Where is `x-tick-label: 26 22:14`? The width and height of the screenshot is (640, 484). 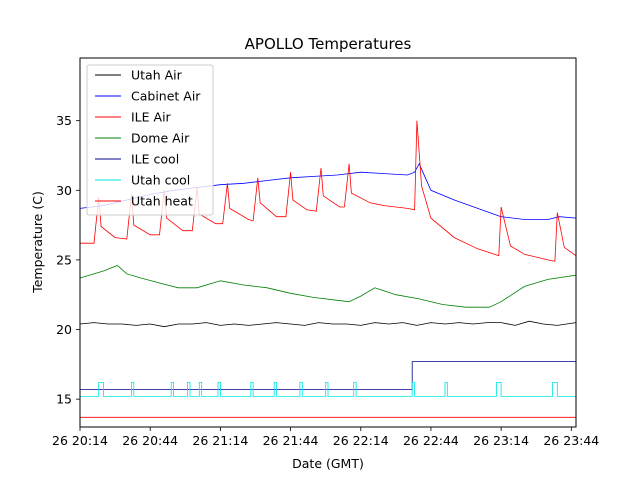 x-tick-label: 26 22:14 is located at coordinates (361, 440).